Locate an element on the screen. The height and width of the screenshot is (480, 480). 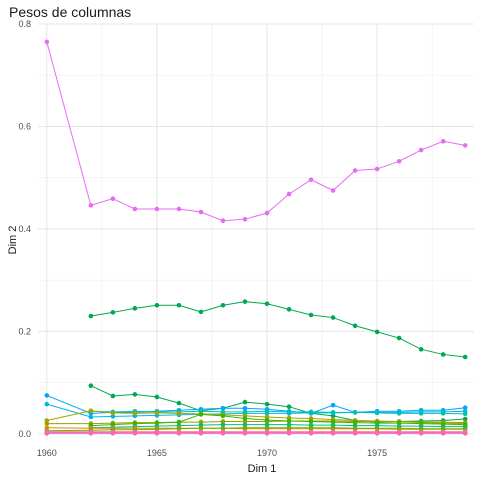
y-tick-label: 0.0 is located at coordinates (24, 434).